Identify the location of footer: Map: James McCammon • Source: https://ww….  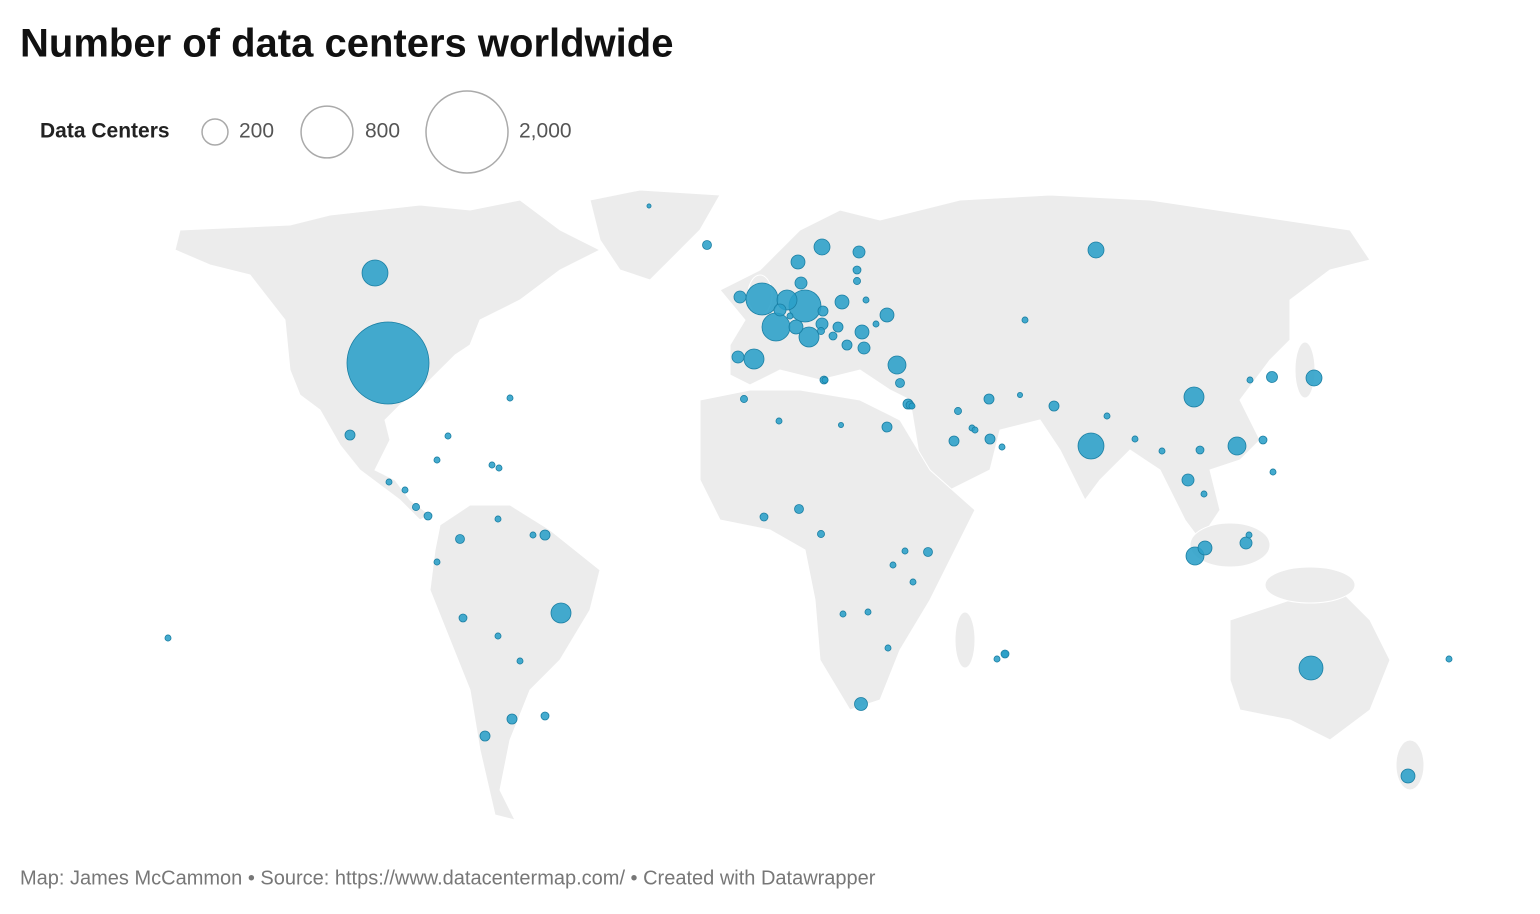
(448, 878).